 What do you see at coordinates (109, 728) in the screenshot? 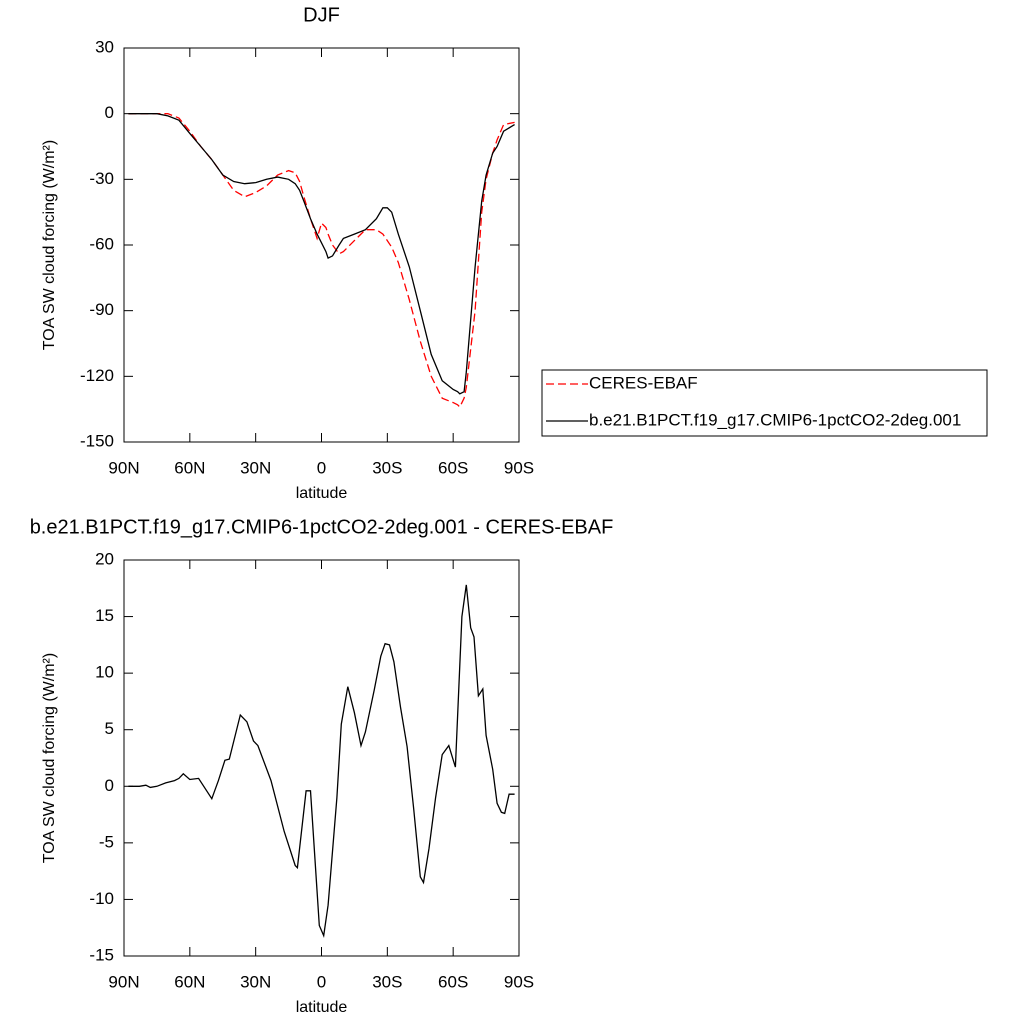
I see `y-tick-label: 5` at bounding box center [109, 728].